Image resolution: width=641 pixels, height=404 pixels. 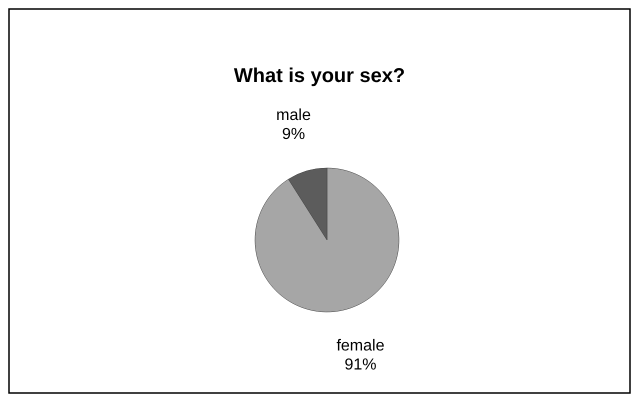 What do you see at coordinates (294, 135) in the screenshot?
I see `data-label: 9%` at bounding box center [294, 135].